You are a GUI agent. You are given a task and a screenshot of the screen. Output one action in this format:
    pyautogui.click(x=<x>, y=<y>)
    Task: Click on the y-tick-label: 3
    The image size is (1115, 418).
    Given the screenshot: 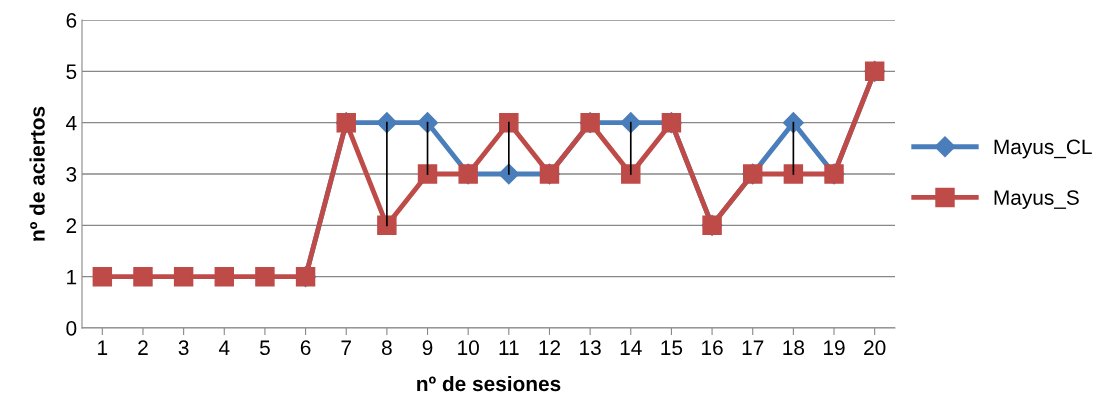 What is the action you would take?
    pyautogui.click(x=71, y=174)
    